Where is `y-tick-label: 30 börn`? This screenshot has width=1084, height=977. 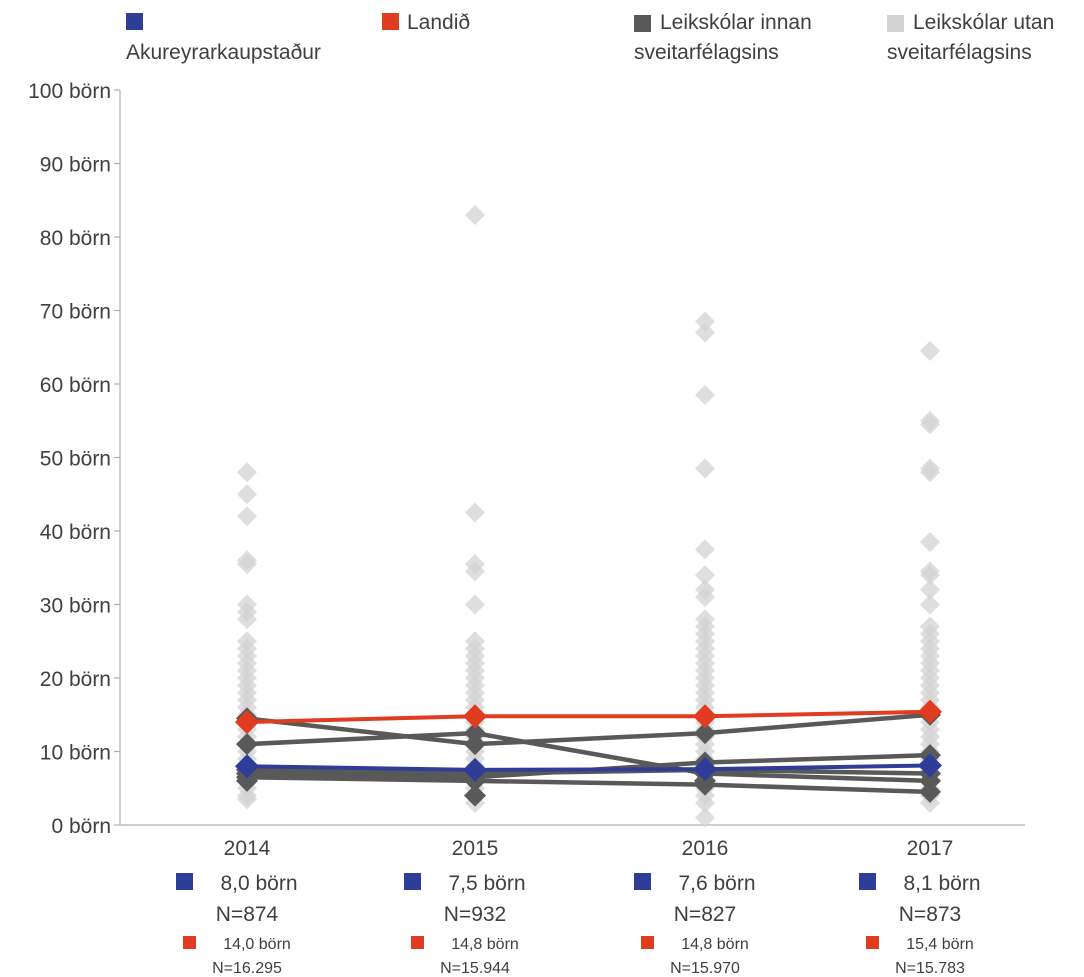
y-tick-label: 30 börn is located at coordinates (75, 606).